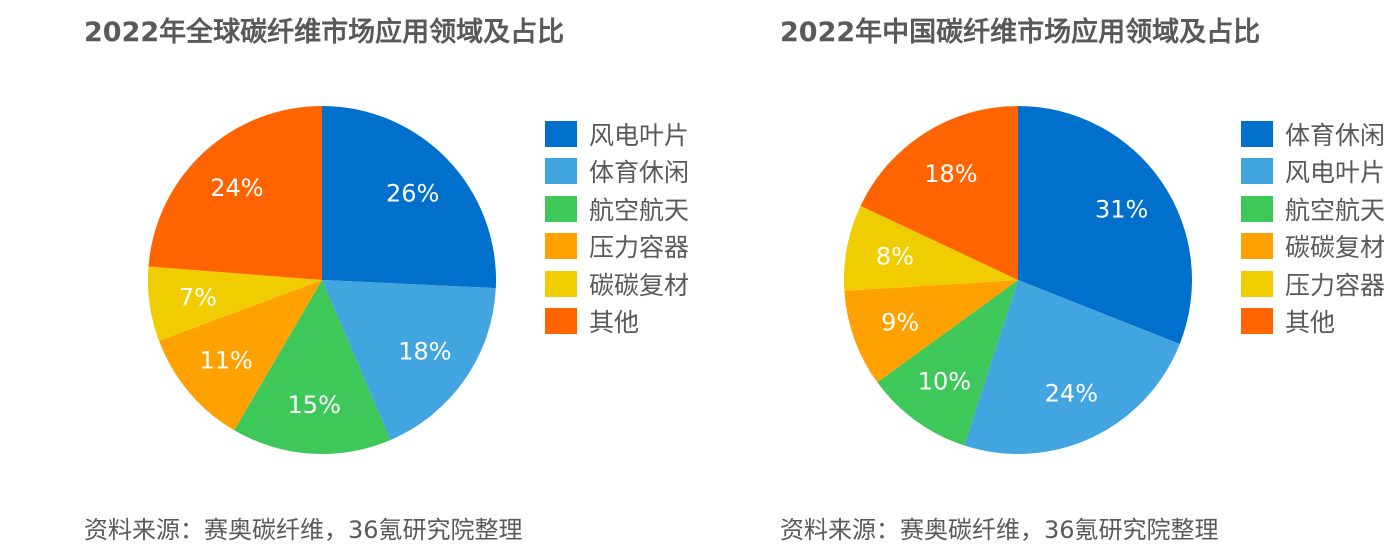 This screenshot has width=1400, height=558. Describe the element at coordinates (412, 194) in the screenshot. I see `slice-value-label: 26%` at that location.